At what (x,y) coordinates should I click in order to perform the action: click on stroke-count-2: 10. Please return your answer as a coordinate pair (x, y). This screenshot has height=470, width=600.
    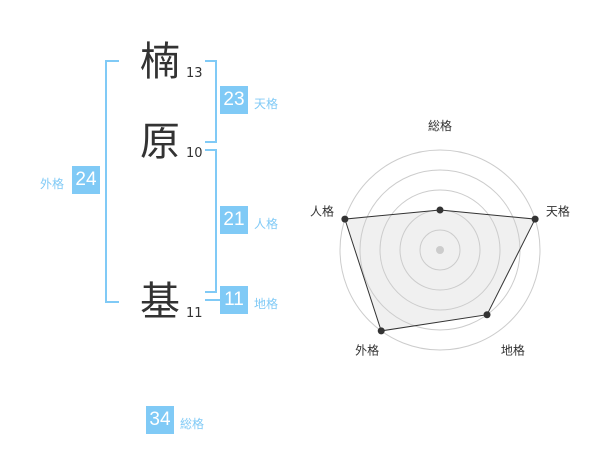
    Looking at the image, I should click on (194, 153).